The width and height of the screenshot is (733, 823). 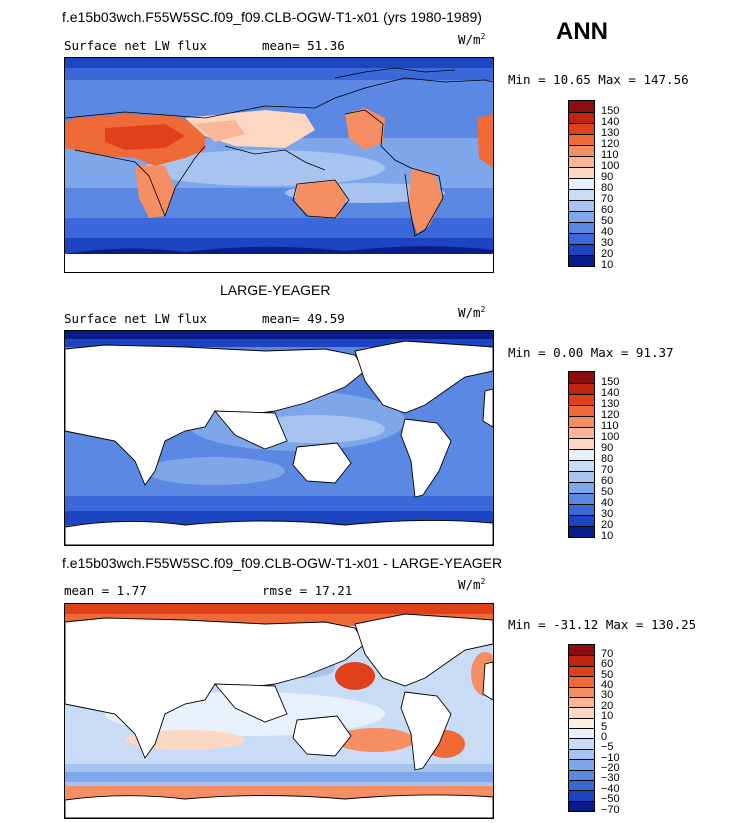 What do you see at coordinates (598, 79) in the screenshot?
I see `panel-1-minmax: Min = 10.65 Max = 147.56` at bounding box center [598, 79].